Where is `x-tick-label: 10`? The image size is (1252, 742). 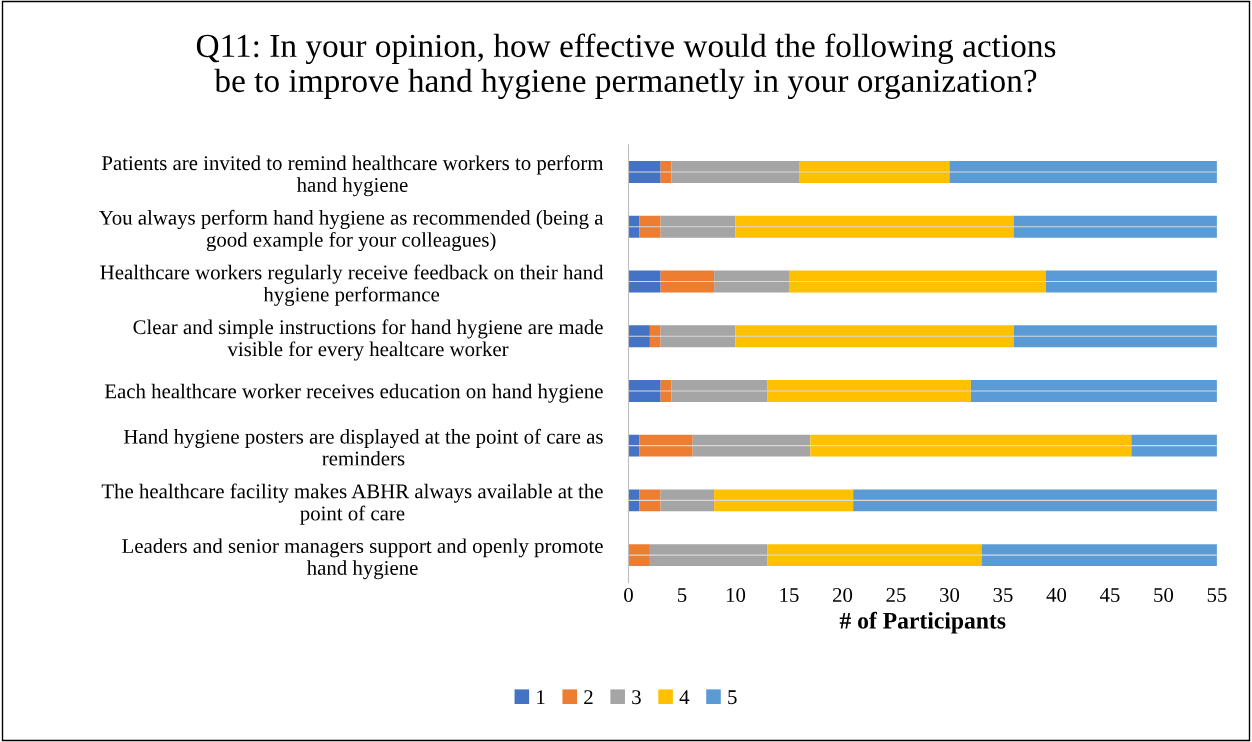 x-tick-label: 10 is located at coordinates (736, 594).